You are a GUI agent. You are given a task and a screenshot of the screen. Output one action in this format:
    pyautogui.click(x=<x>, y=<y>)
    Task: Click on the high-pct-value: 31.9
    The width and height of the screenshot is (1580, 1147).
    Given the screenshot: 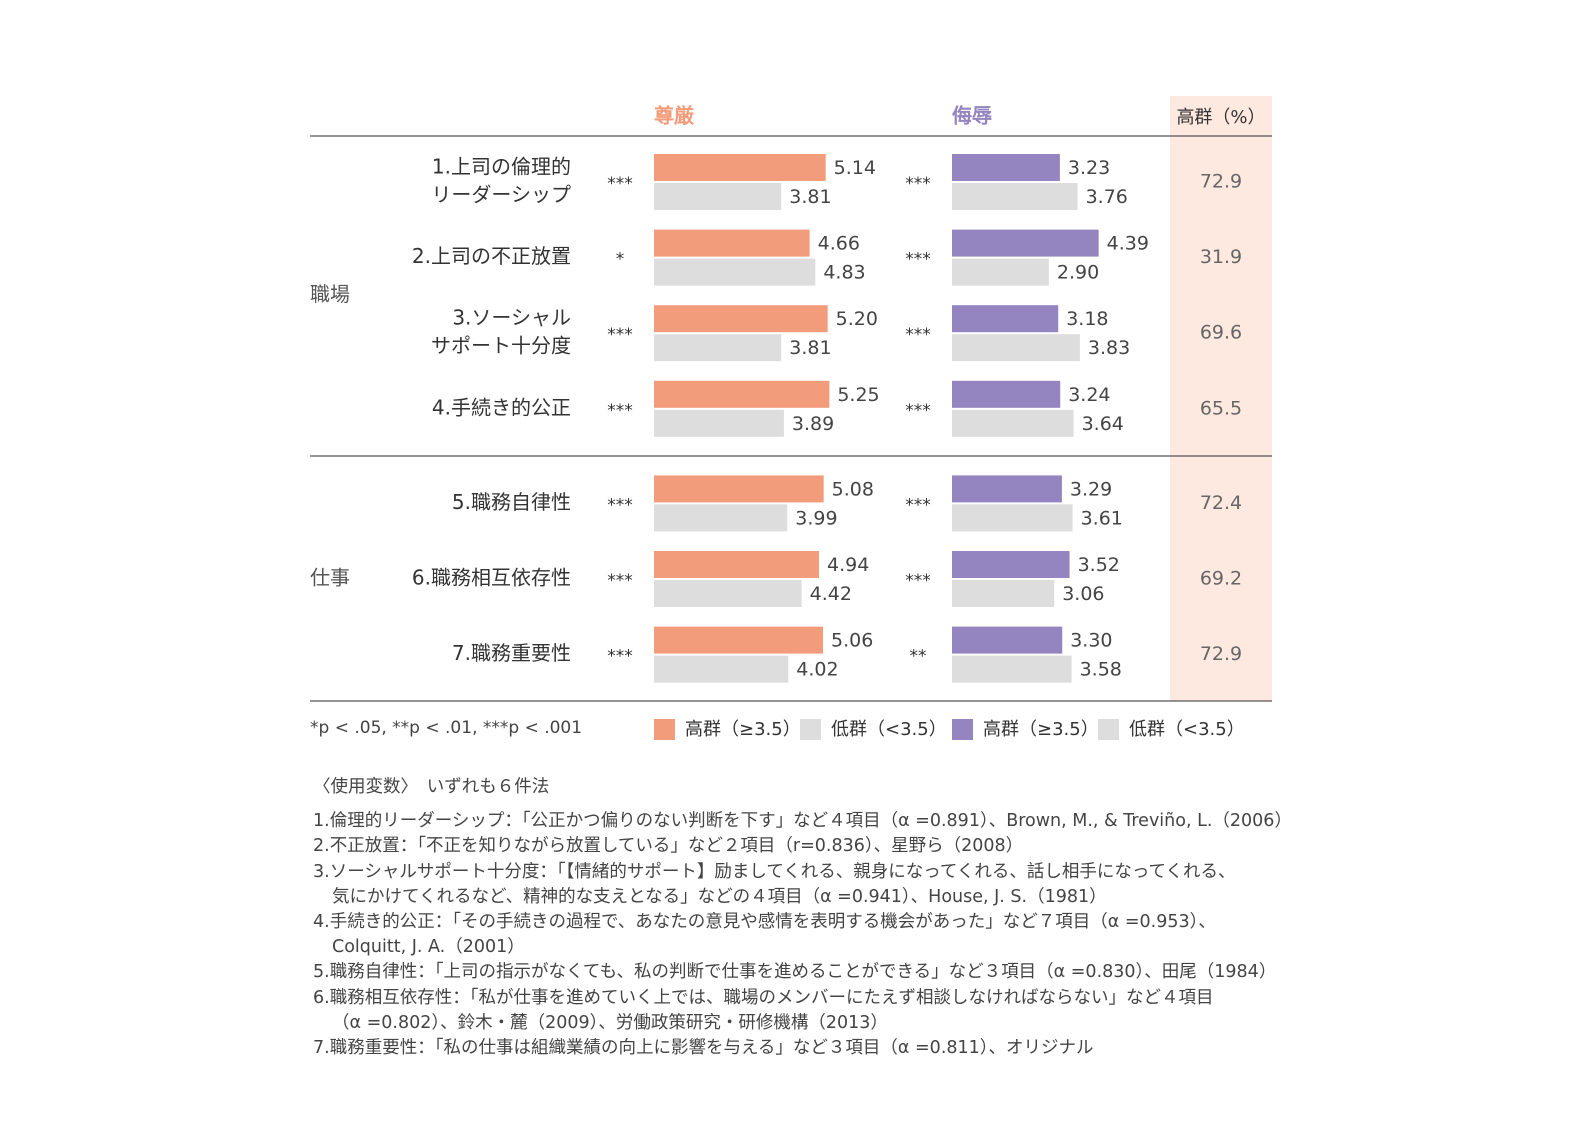 What is the action you would take?
    pyautogui.click(x=1221, y=257)
    